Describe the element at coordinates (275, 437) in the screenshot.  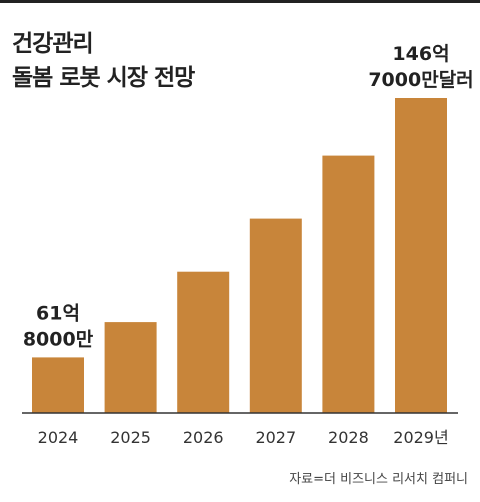
I see `x-tick-label-3: 2027` at that location.